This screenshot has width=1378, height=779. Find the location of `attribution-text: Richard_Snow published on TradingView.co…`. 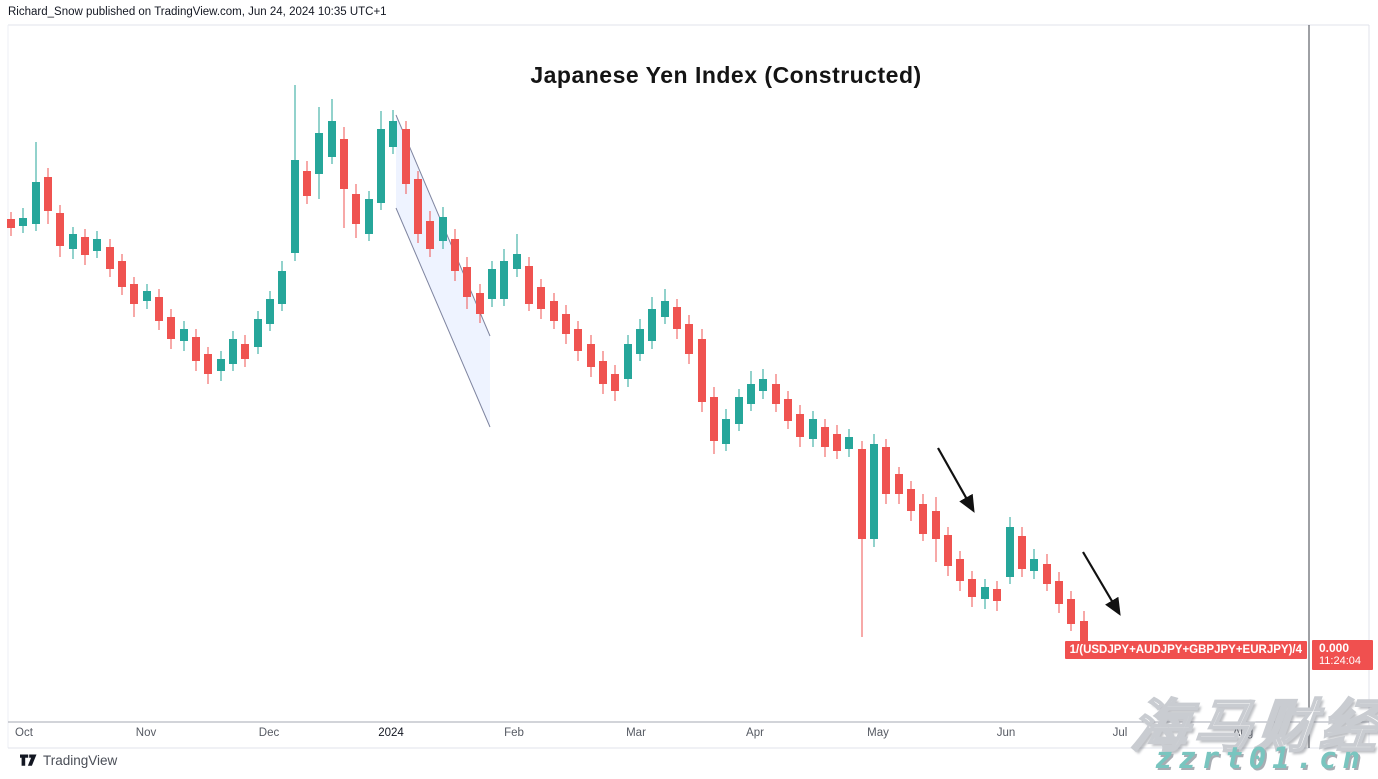

attribution-text: Richard_Snow published on TradingView.co… is located at coordinates (197, 12).